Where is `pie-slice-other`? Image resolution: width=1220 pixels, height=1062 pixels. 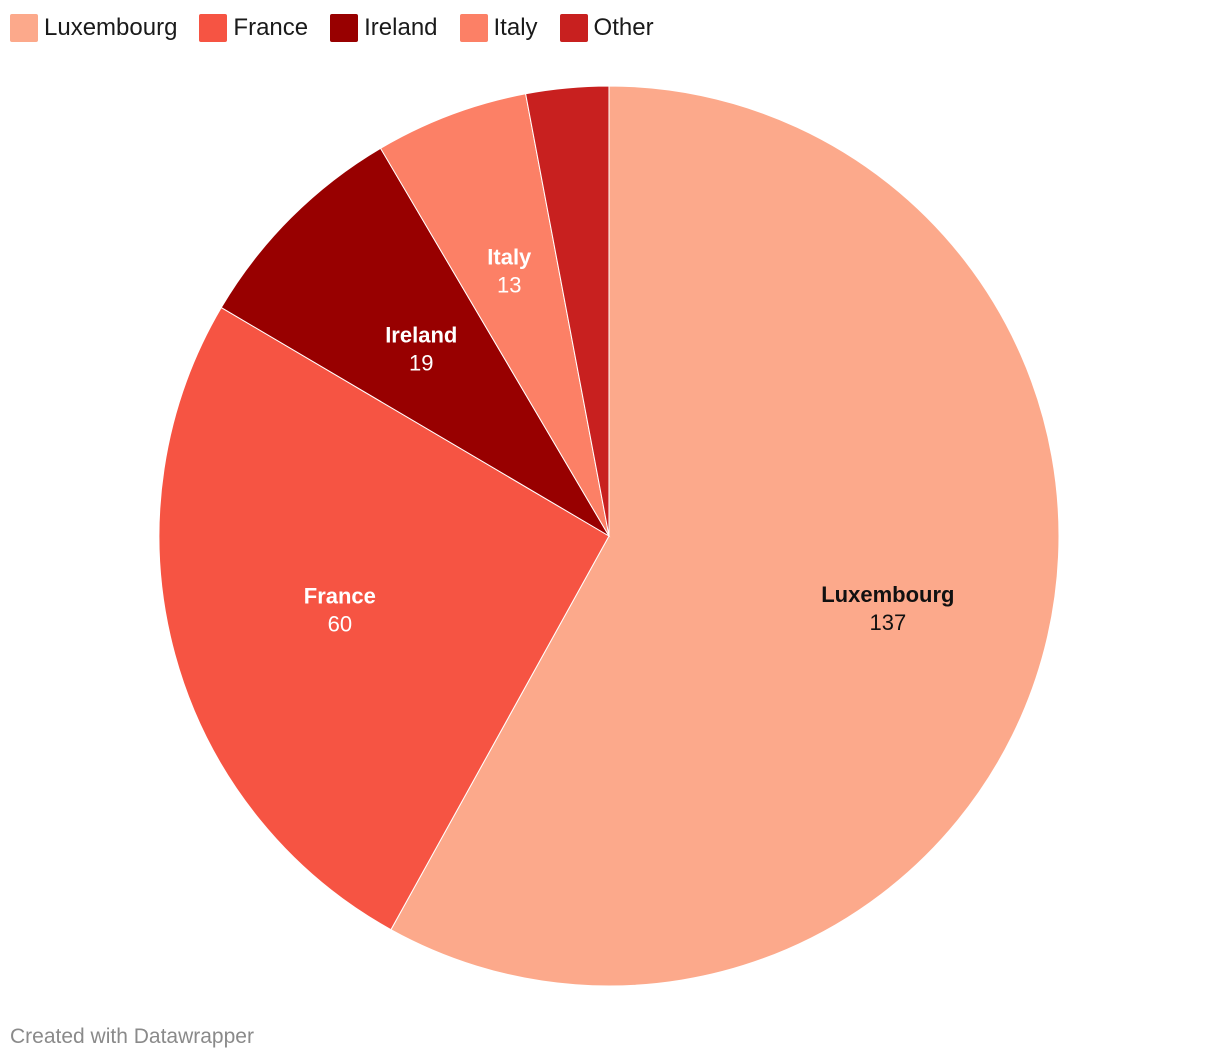 pie-slice-other is located at coordinates (567, 311).